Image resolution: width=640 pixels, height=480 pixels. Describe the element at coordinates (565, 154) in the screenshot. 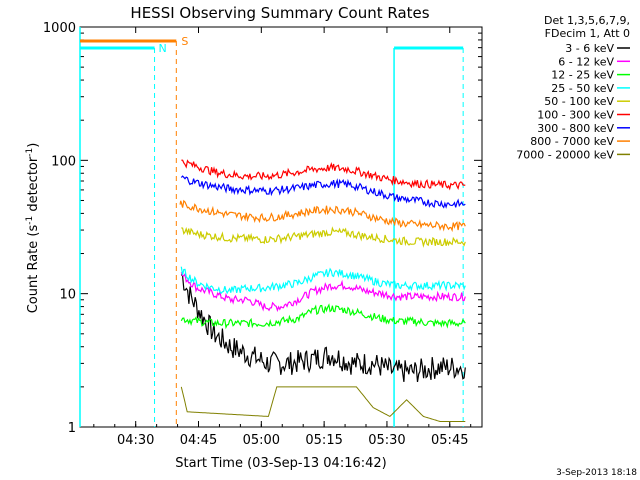

I see `legend-label: 7000 - 20000 keV` at that location.